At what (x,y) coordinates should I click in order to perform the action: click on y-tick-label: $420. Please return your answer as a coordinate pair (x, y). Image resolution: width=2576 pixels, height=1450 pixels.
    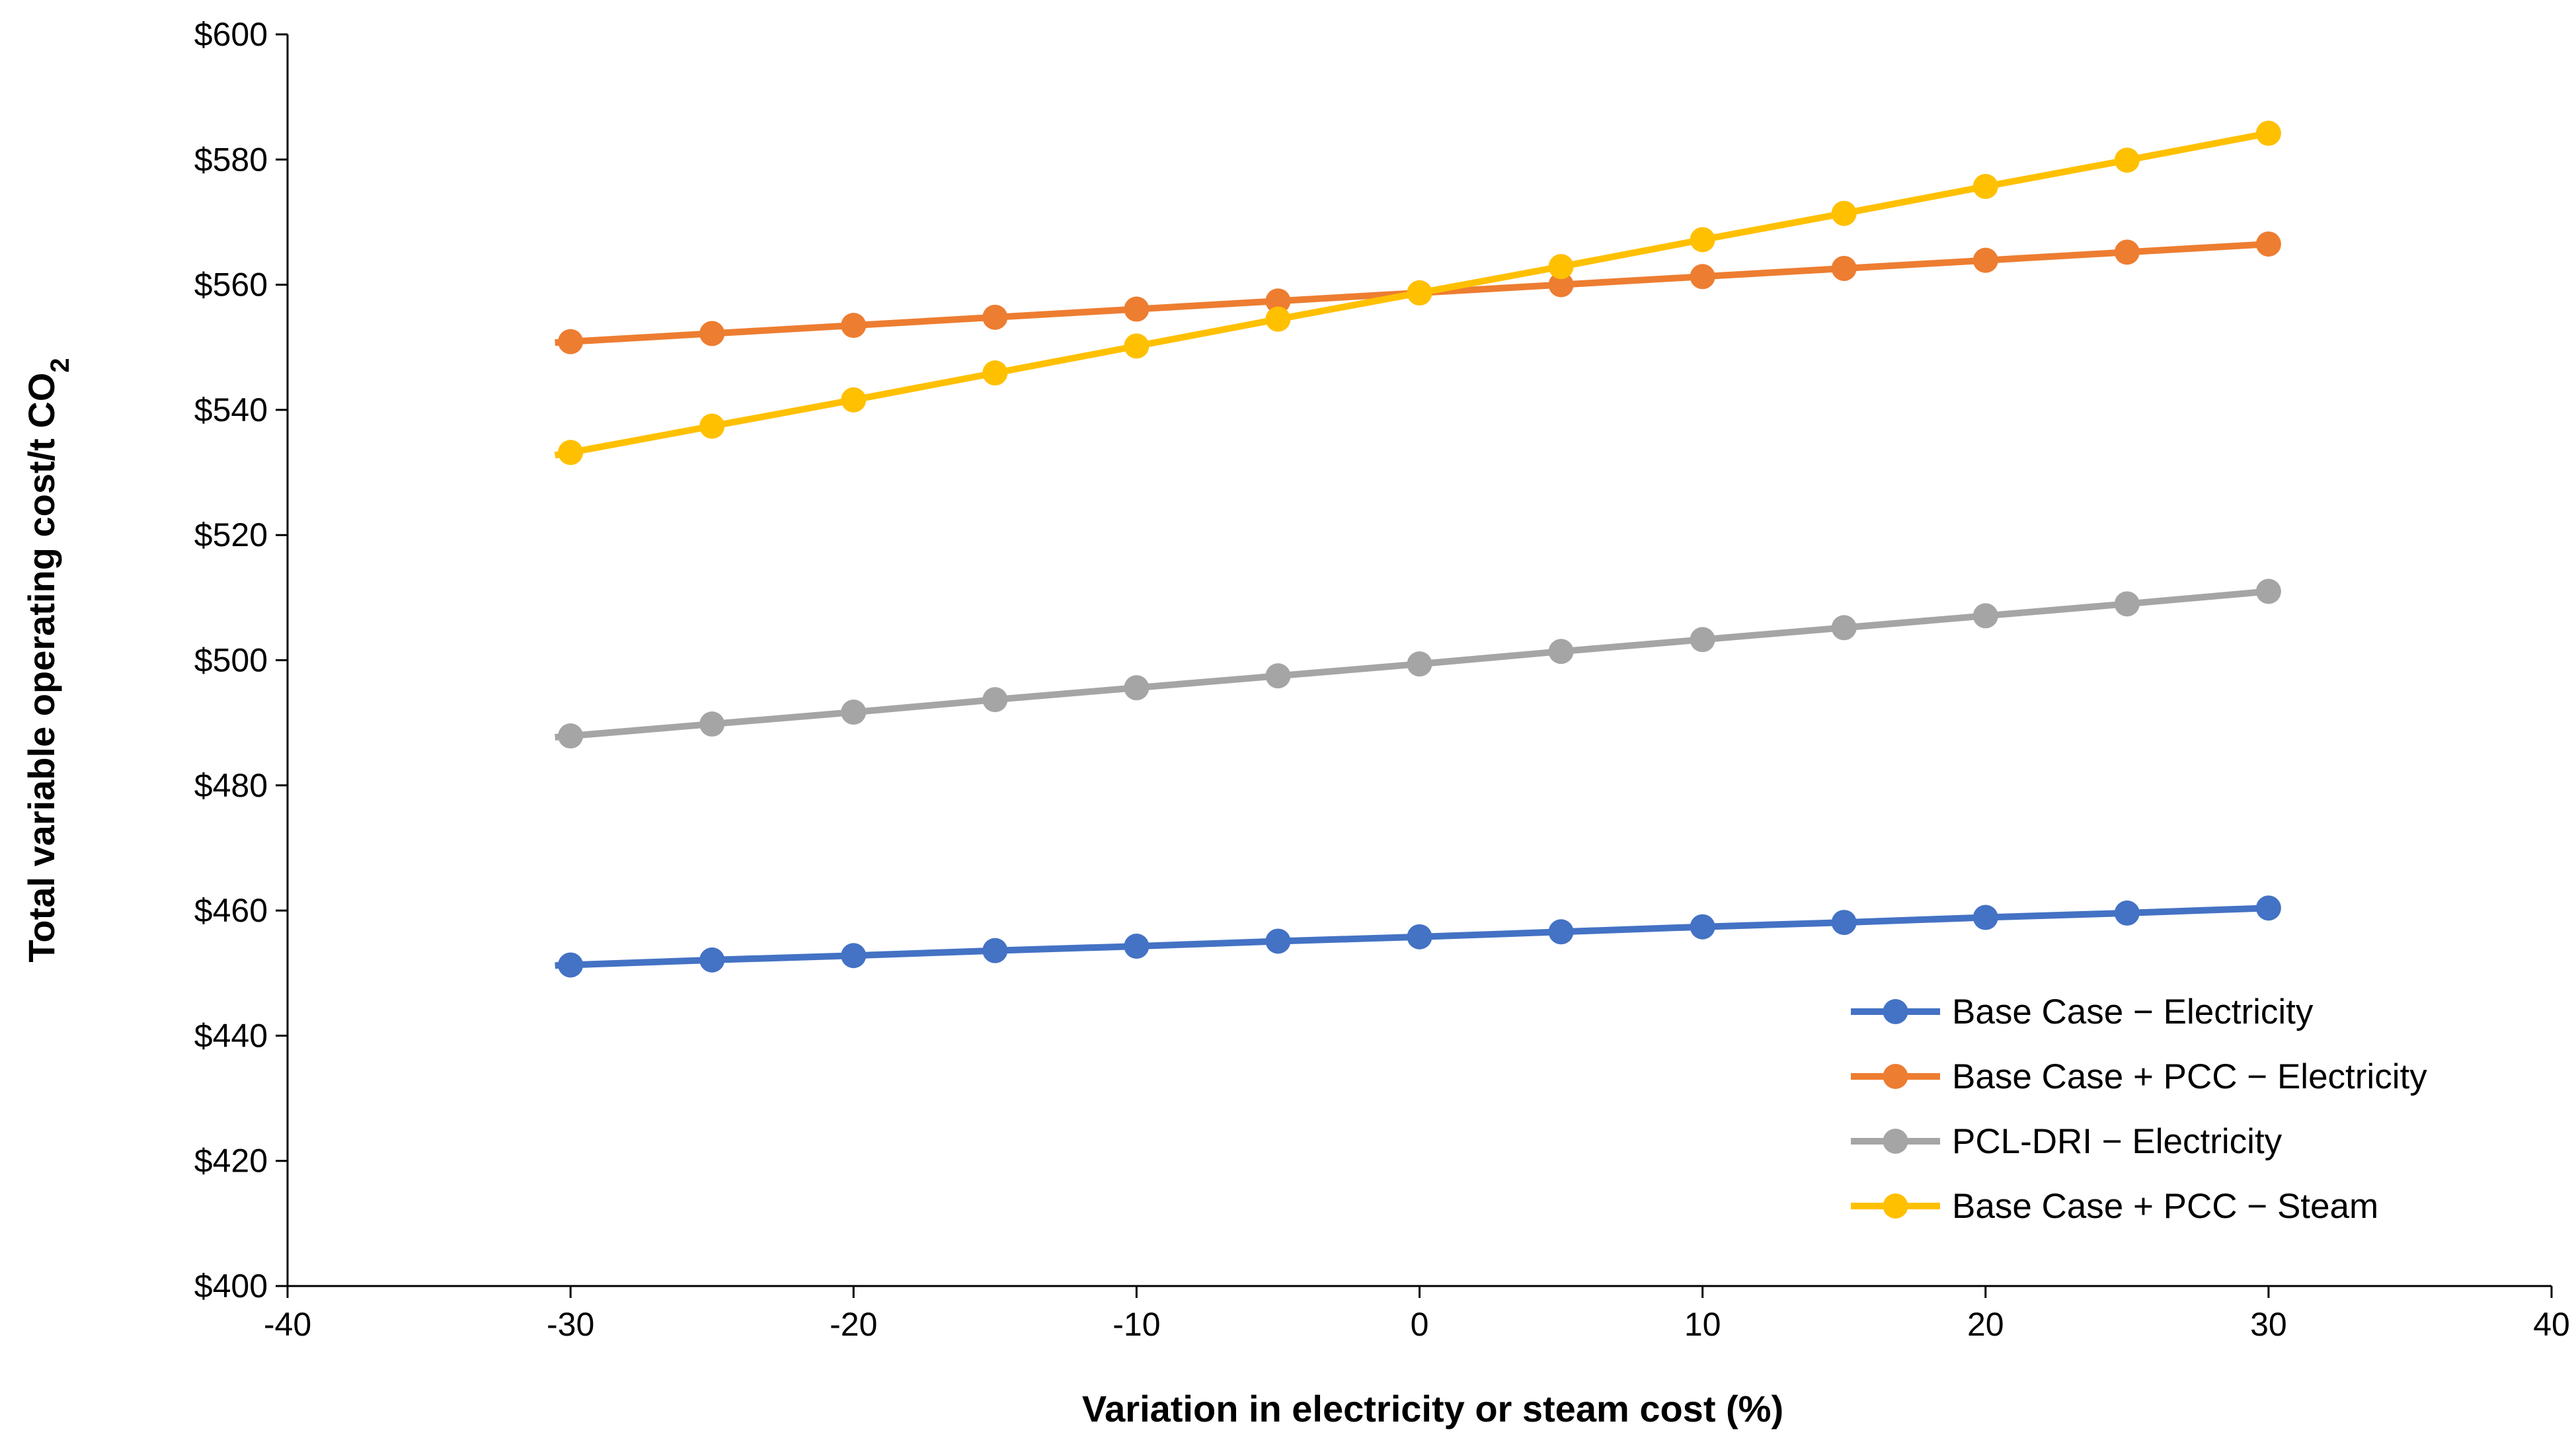
    Looking at the image, I should click on (231, 1161).